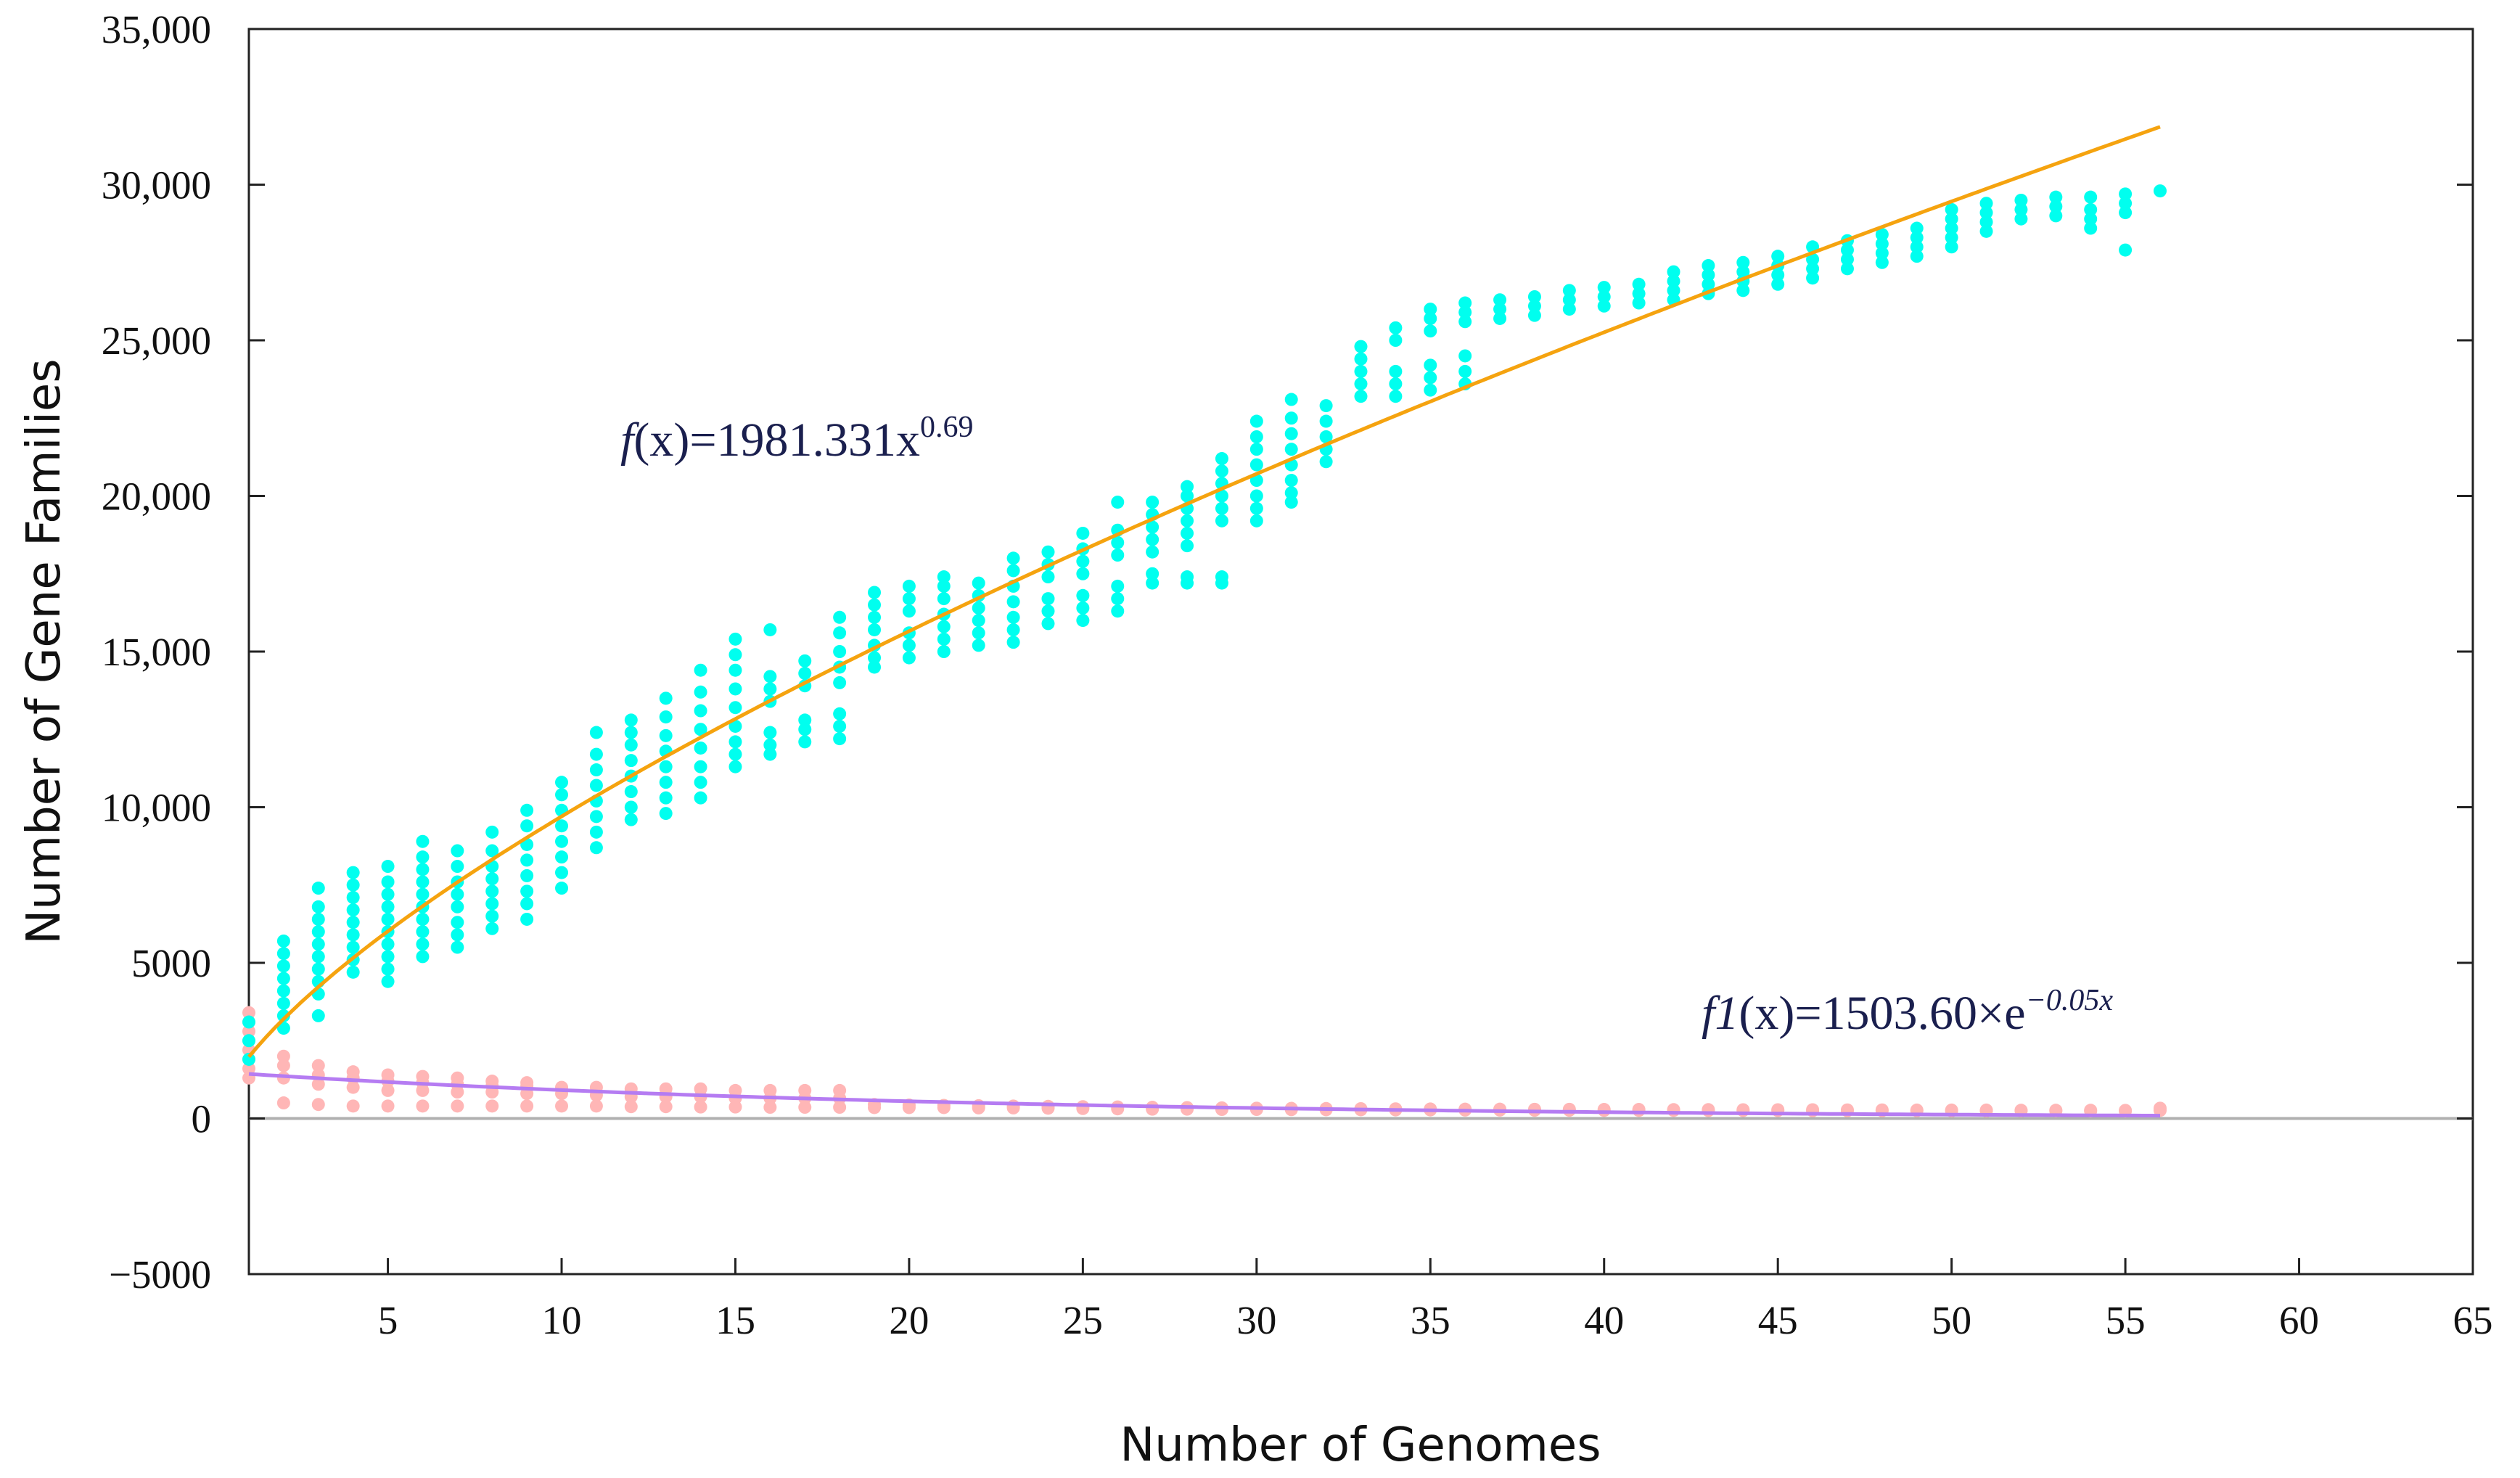 Image resolution: width=2520 pixels, height=1478 pixels. Describe the element at coordinates (1720, 1013) in the screenshot. I see `core-eq-prefix: f1` at that location.